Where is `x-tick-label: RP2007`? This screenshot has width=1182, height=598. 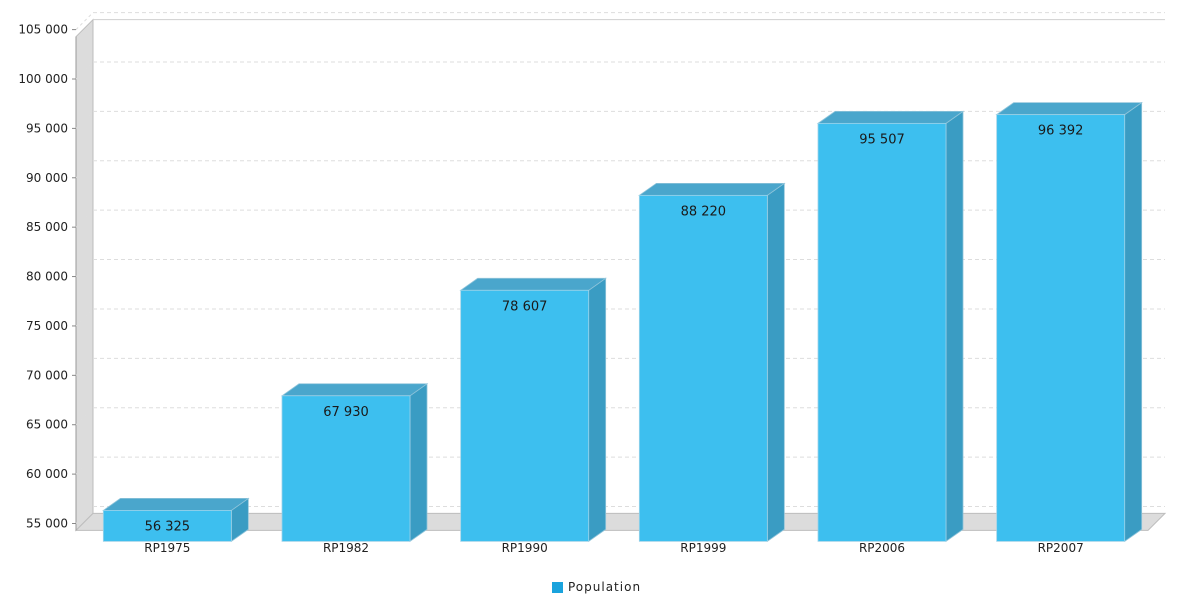
x-tick-label: RP2007 is located at coordinates (1061, 548).